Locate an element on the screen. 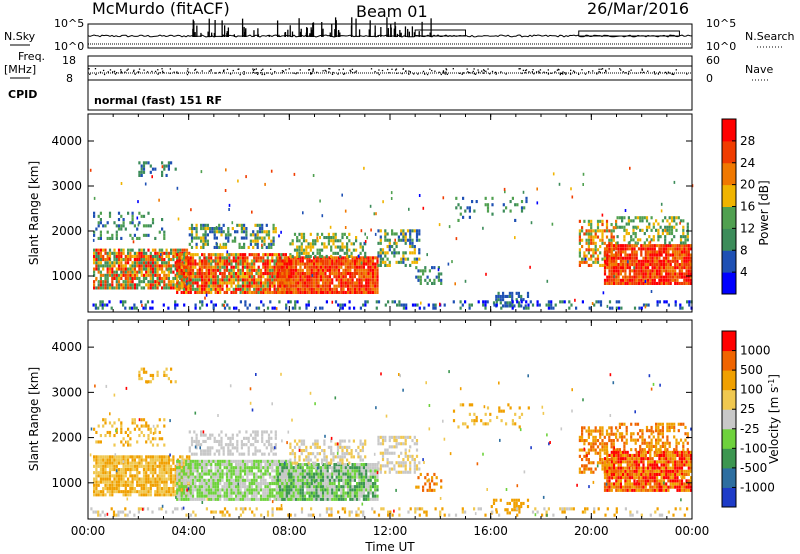 The image size is (800, 554). freq-trace is located at coordinates (390, 70).